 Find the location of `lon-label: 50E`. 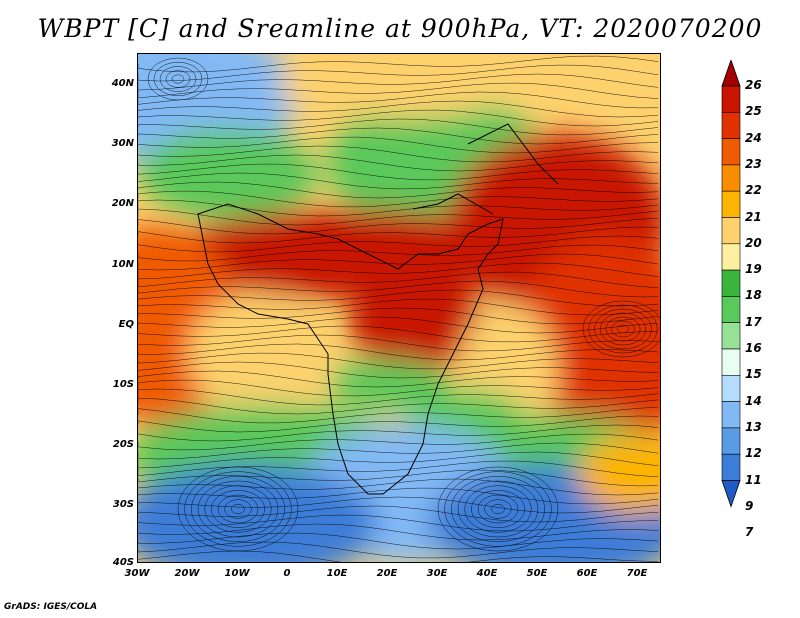

lon-label: 50E is located at coordinates (537, 573).